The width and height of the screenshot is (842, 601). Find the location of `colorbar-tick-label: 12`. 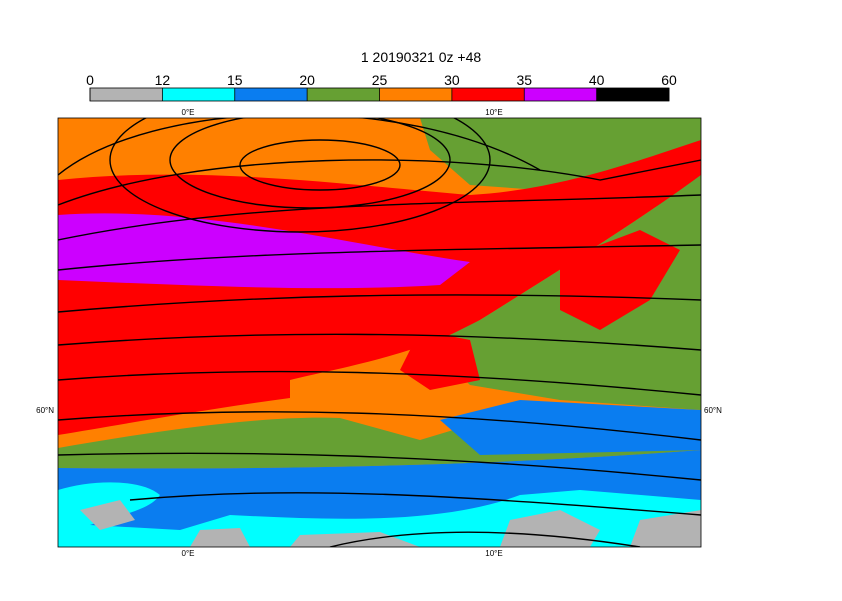

colorbar-tick-label: 12 is located at coordinates (163, 80).